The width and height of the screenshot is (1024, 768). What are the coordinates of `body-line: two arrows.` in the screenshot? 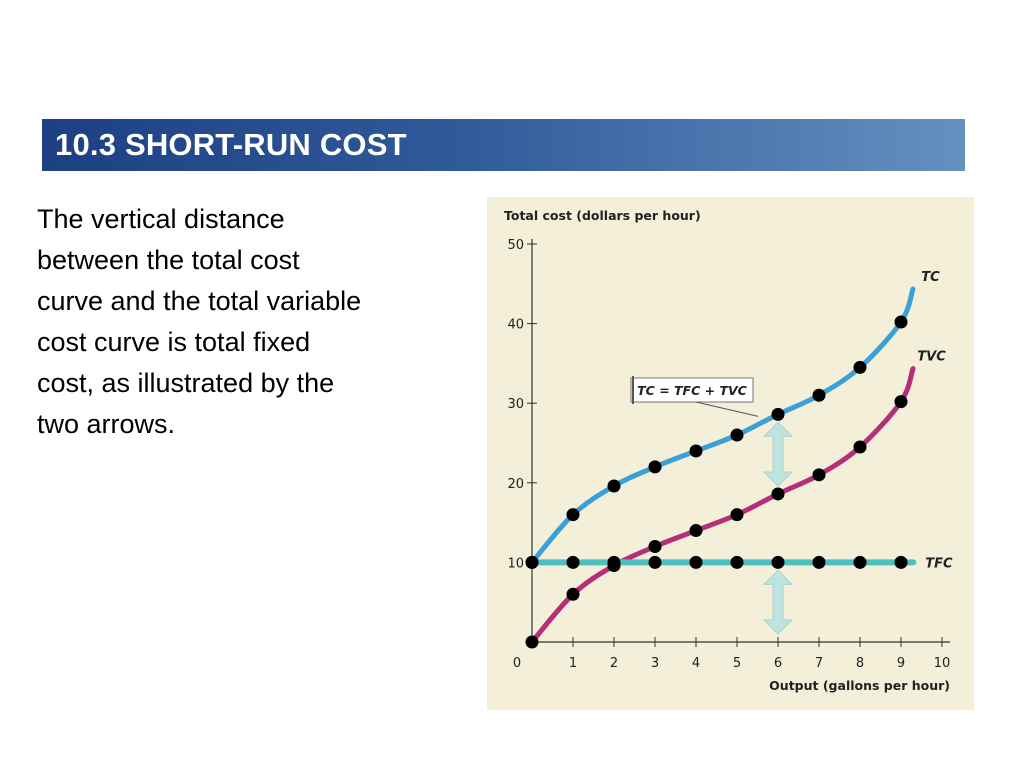 It's located at (106, 424).